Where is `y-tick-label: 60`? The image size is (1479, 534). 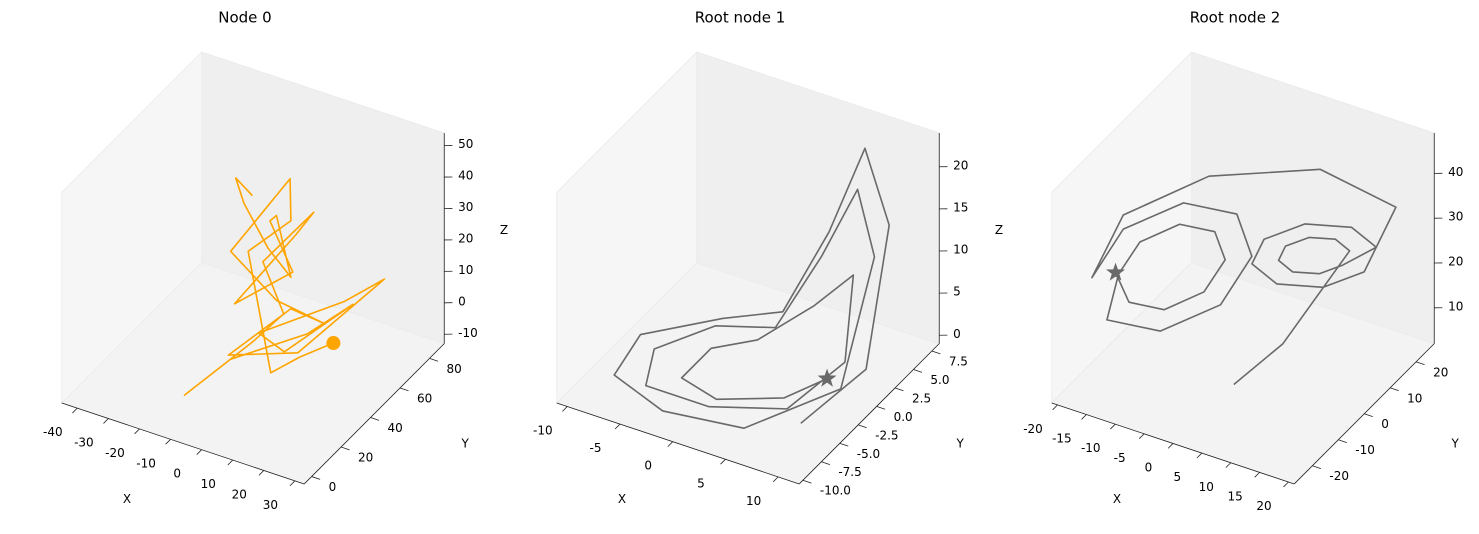
y-tick-label: 60 is located at coordinates (424, 398).